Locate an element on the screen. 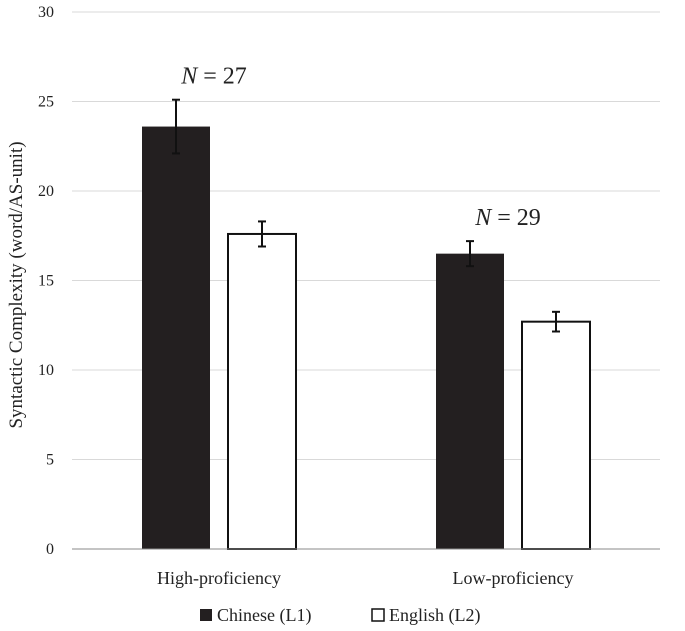  category-label: Low-proficiency is located at coordinates (513, 578).